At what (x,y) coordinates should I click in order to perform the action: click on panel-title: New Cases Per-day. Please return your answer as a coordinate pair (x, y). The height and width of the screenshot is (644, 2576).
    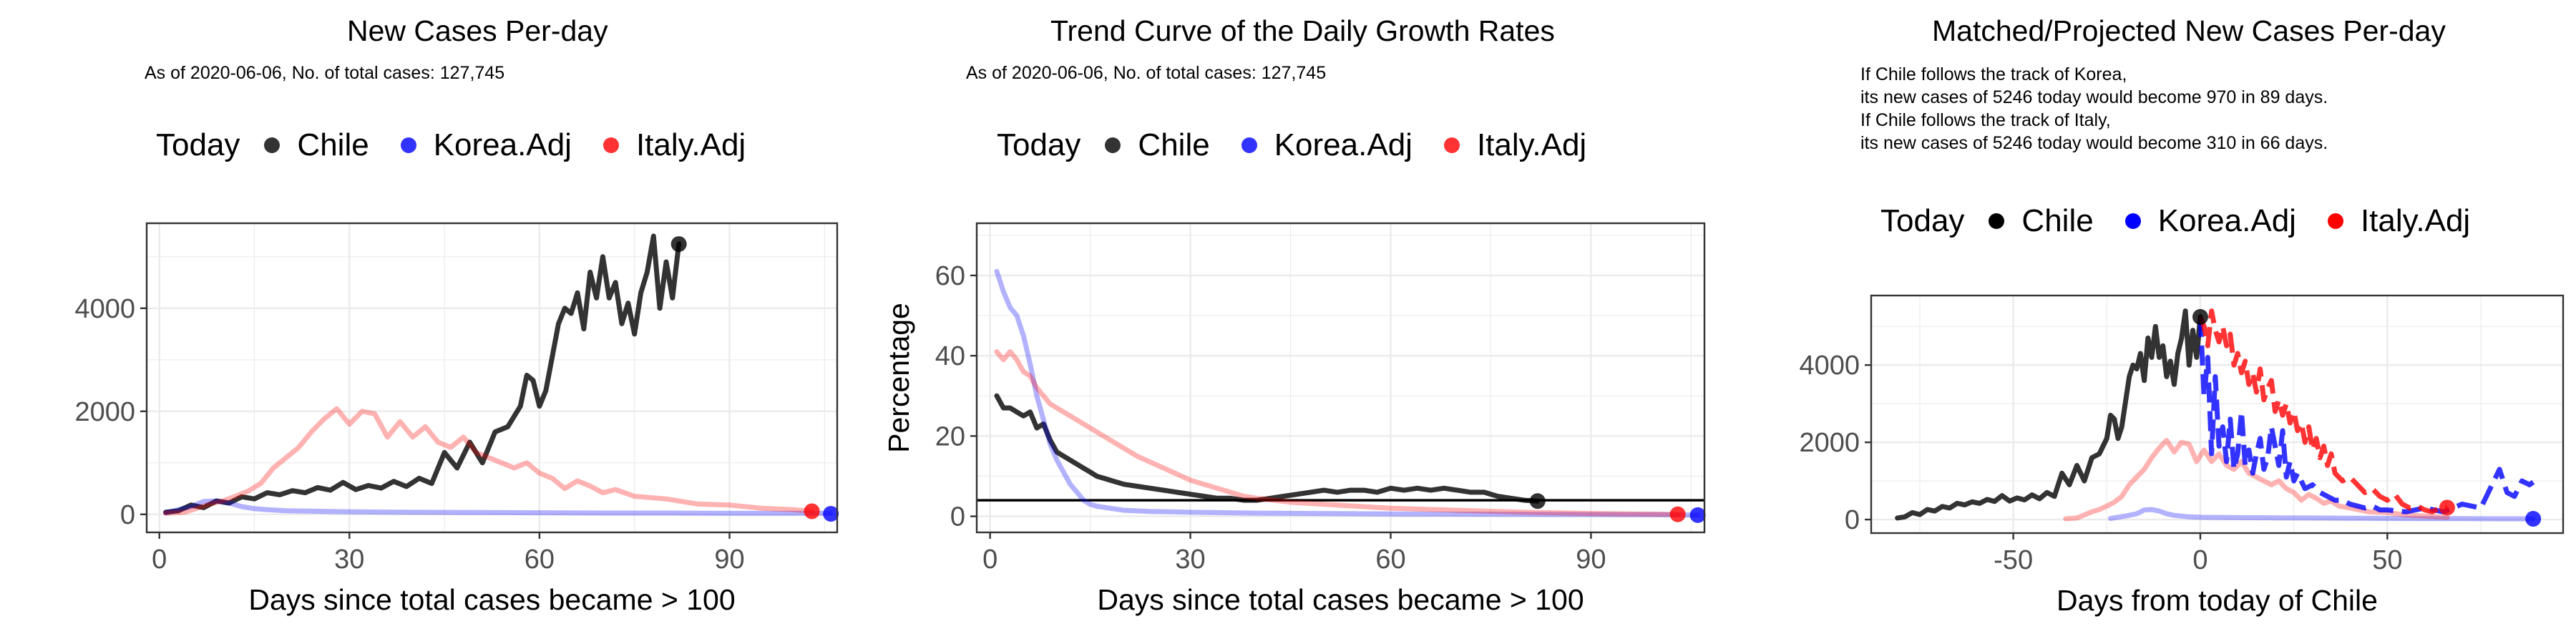
    Looking at the image, I should click on (478, 30).